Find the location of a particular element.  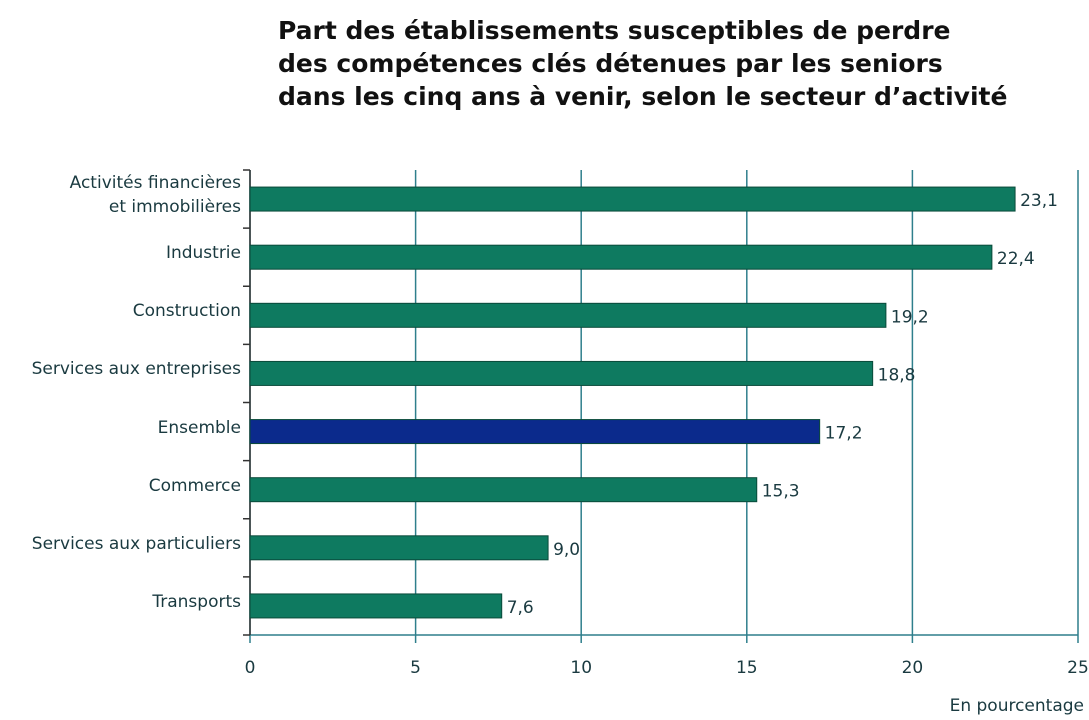

x-tick-label: 10 is located at coordinates (581, 668).